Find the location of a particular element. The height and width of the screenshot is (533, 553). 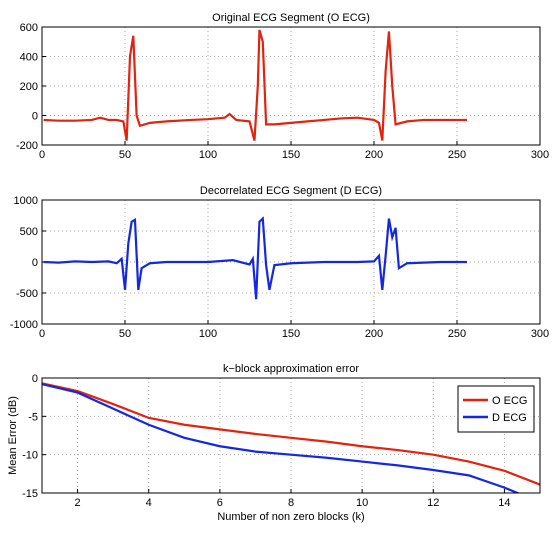

chart-title: k−block approximation error is located at coordinates (291, 369).